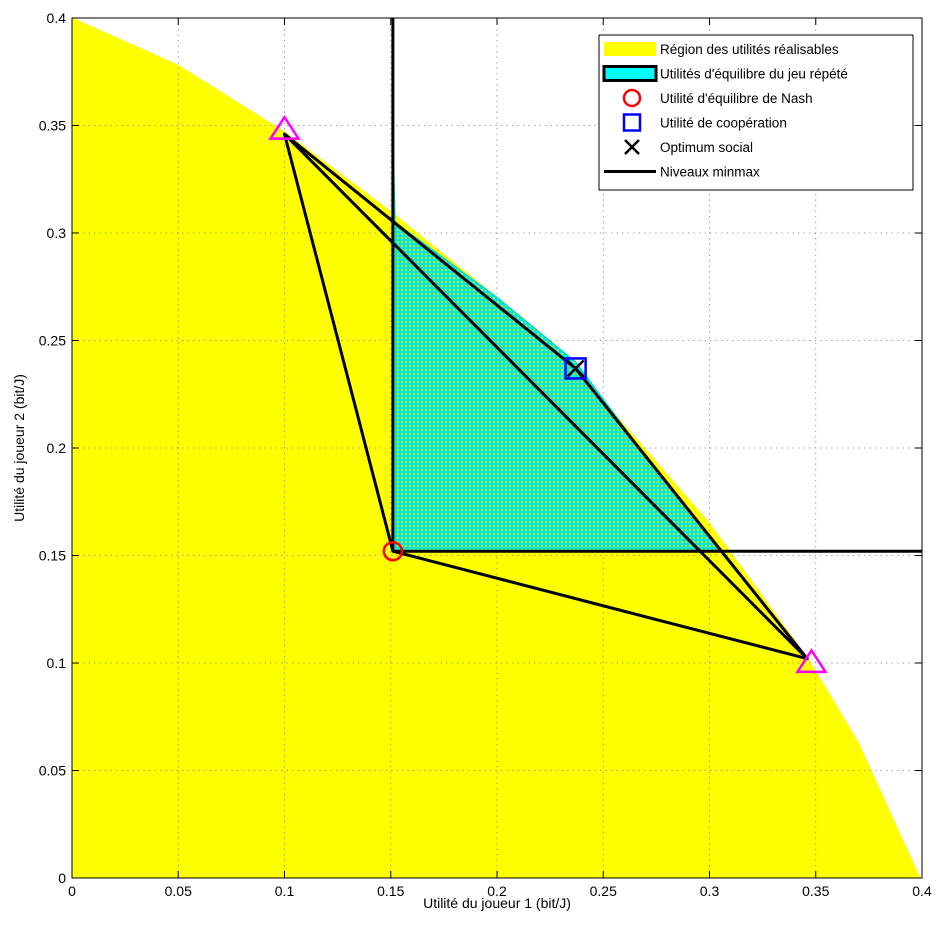  Describe the element at coordinates (706, 147) in the screenshot. I see `legend-label-social: Optimum social` at that location.